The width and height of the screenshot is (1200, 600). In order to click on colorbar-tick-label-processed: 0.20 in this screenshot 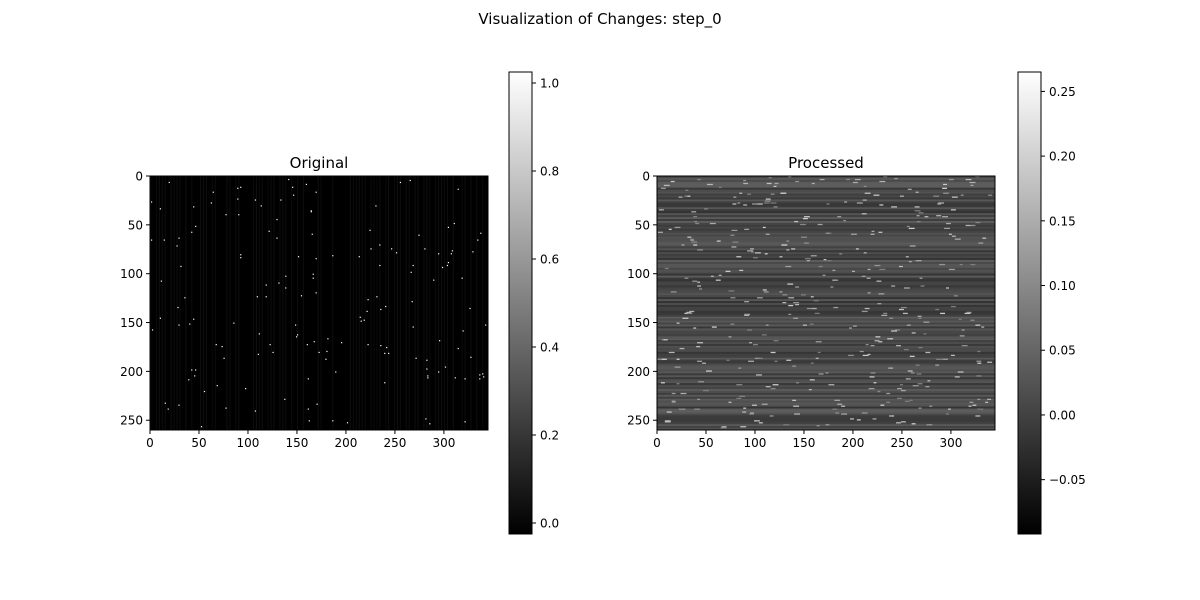, I will do `click(1062, 157)`.